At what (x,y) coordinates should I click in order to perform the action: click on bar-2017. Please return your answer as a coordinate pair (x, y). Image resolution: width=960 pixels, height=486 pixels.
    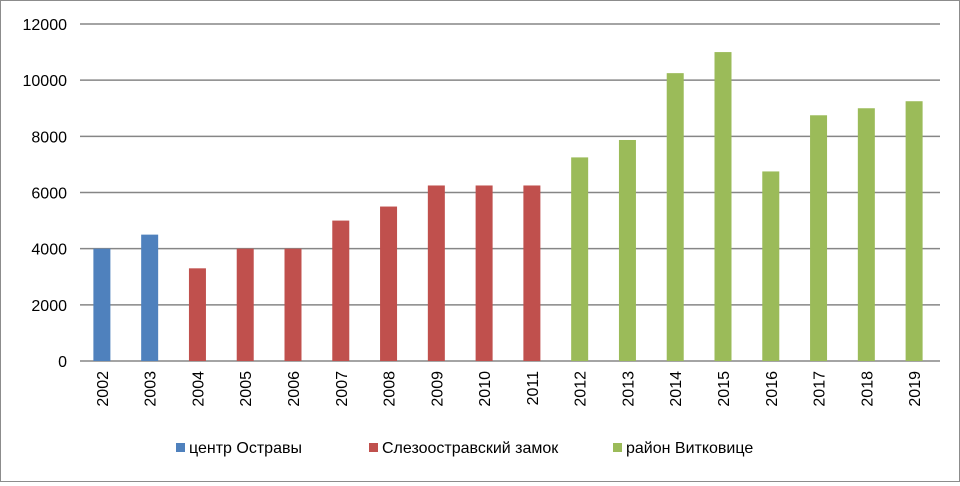
    Looking at the image, I should click on (819, 238).